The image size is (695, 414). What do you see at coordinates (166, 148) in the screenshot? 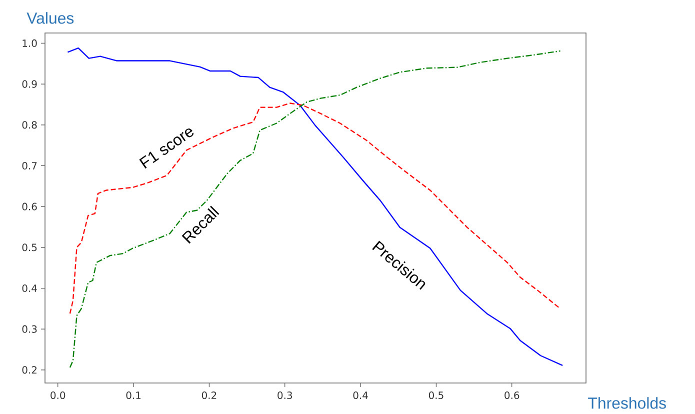
I see `annotation: F1 score` at bounding box center [166, 148].